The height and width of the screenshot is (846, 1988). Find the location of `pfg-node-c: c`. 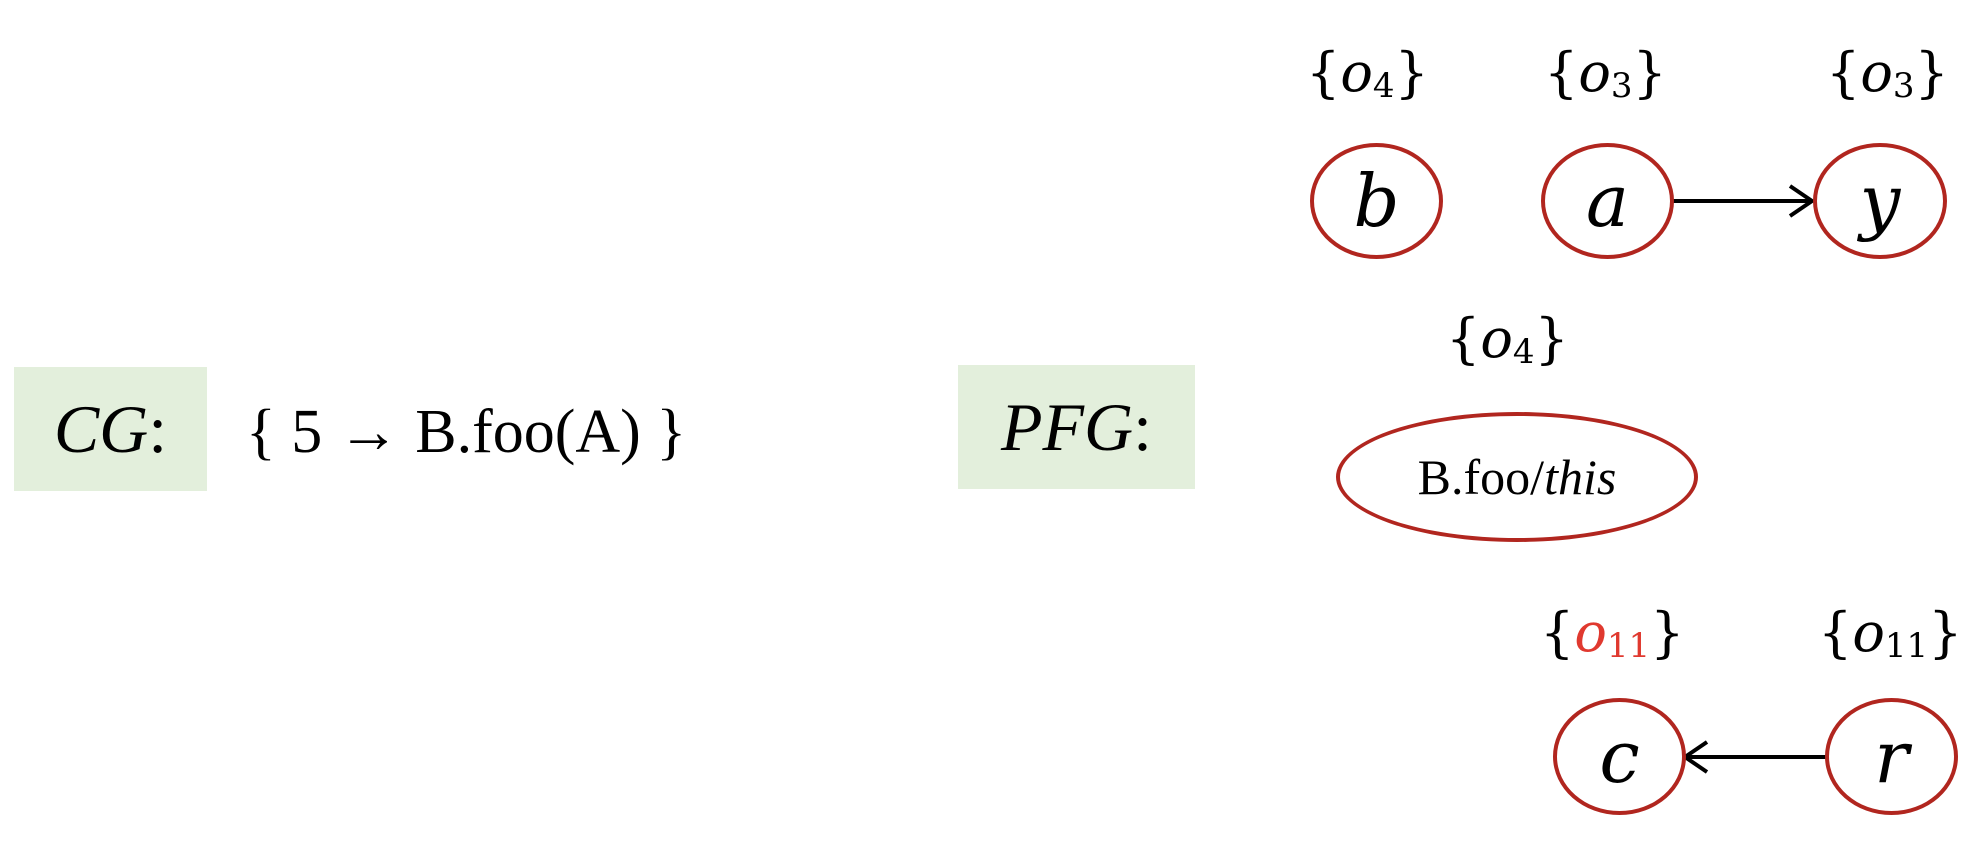

pfg-node-c: c is located at coordinates (1619, 756).